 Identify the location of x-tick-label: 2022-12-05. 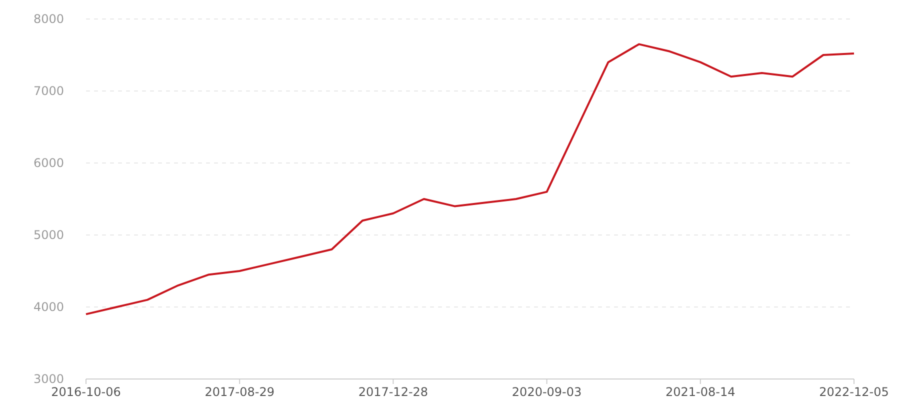
(854, 392).